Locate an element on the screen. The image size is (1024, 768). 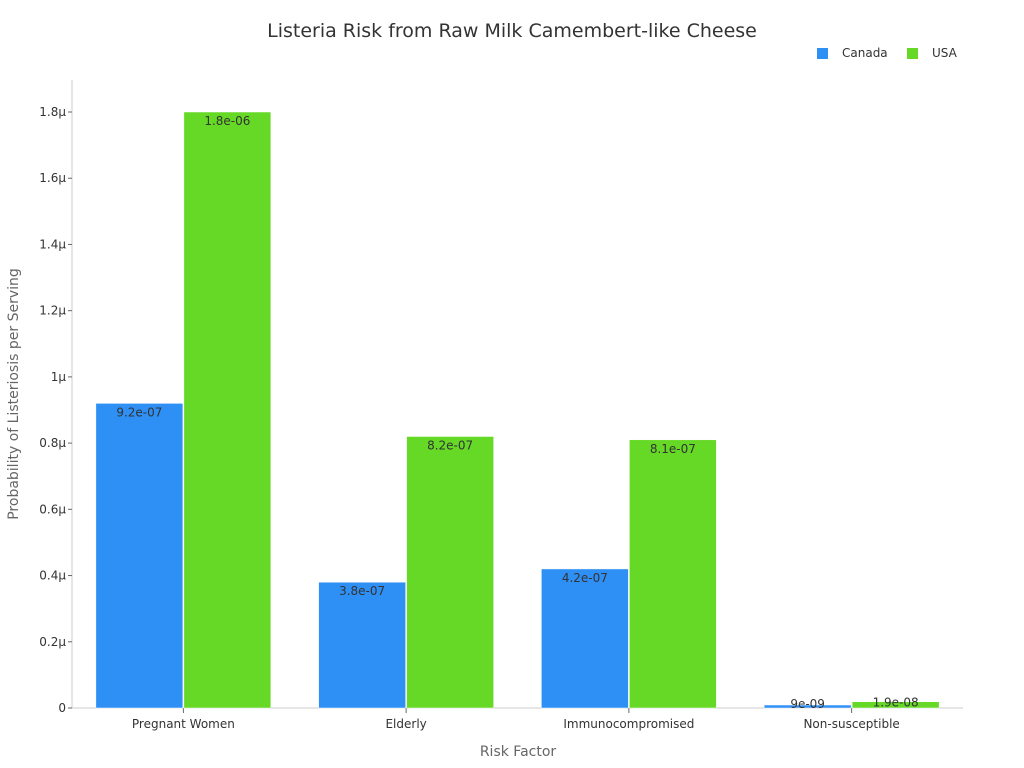
x-tick-label: Elderly is located at coordinates (405, 724).